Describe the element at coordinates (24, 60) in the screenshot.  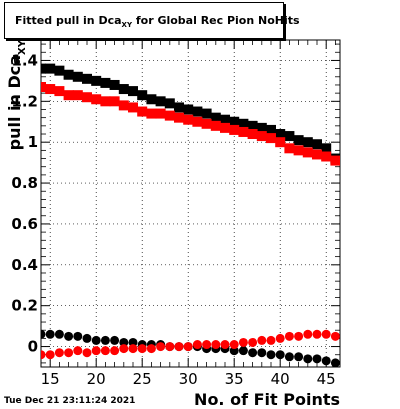
I see `y-tick-label: 1.4` at that location.